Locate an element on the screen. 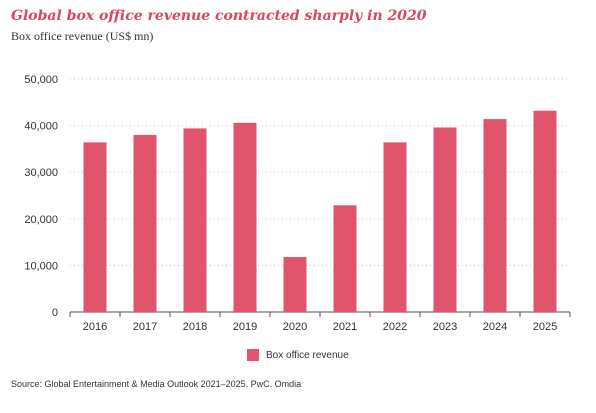  x-tick-label: 2016 is located at coordinates (95, 327).